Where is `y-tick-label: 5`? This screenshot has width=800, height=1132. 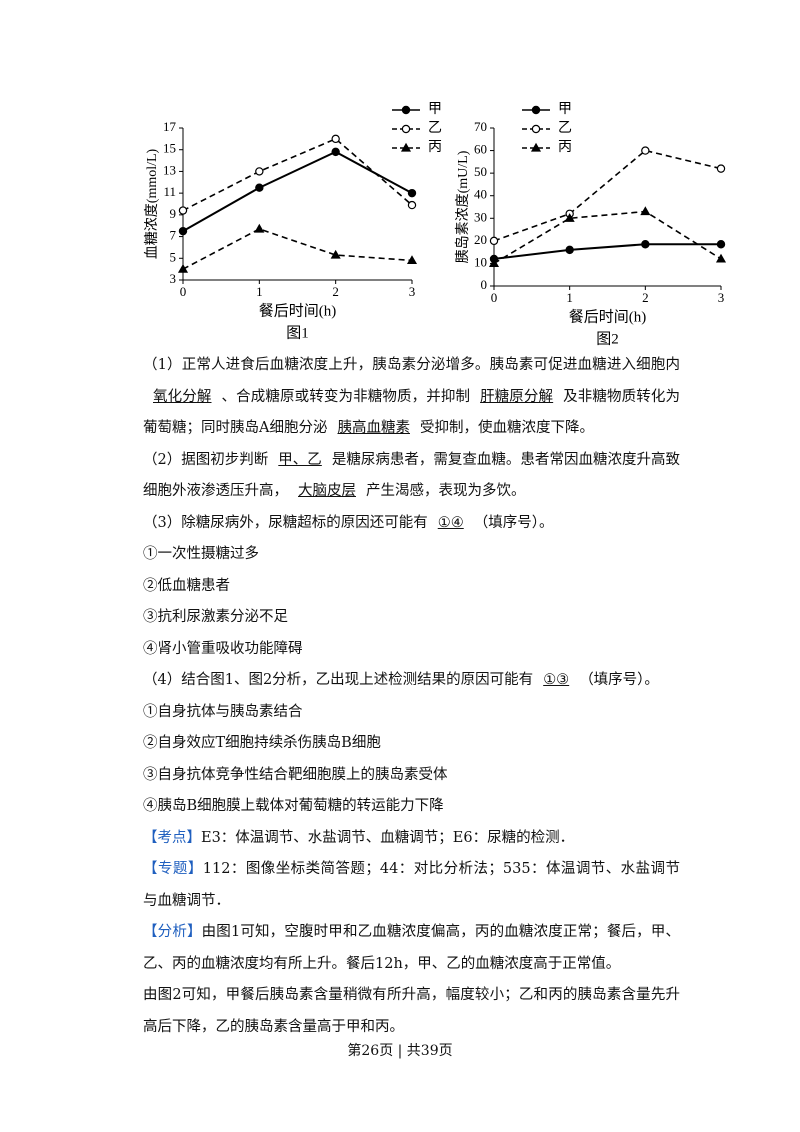 y-tick-label: 5 is located at coordinates (173, 256).